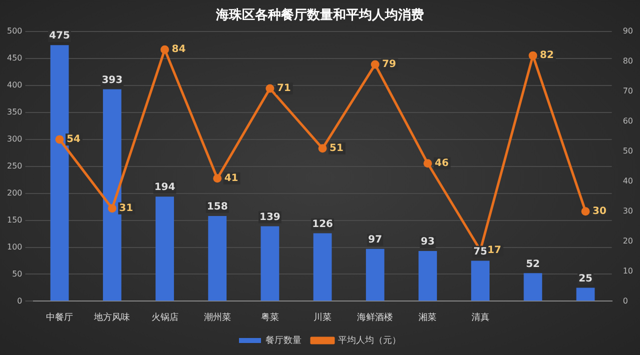 This screenshot has width=640, height=355. What do you see at coordinates (60, 317) in the screenshot?
I see `x-tick-label: 中餐厅` at bounding box center [60, 317].